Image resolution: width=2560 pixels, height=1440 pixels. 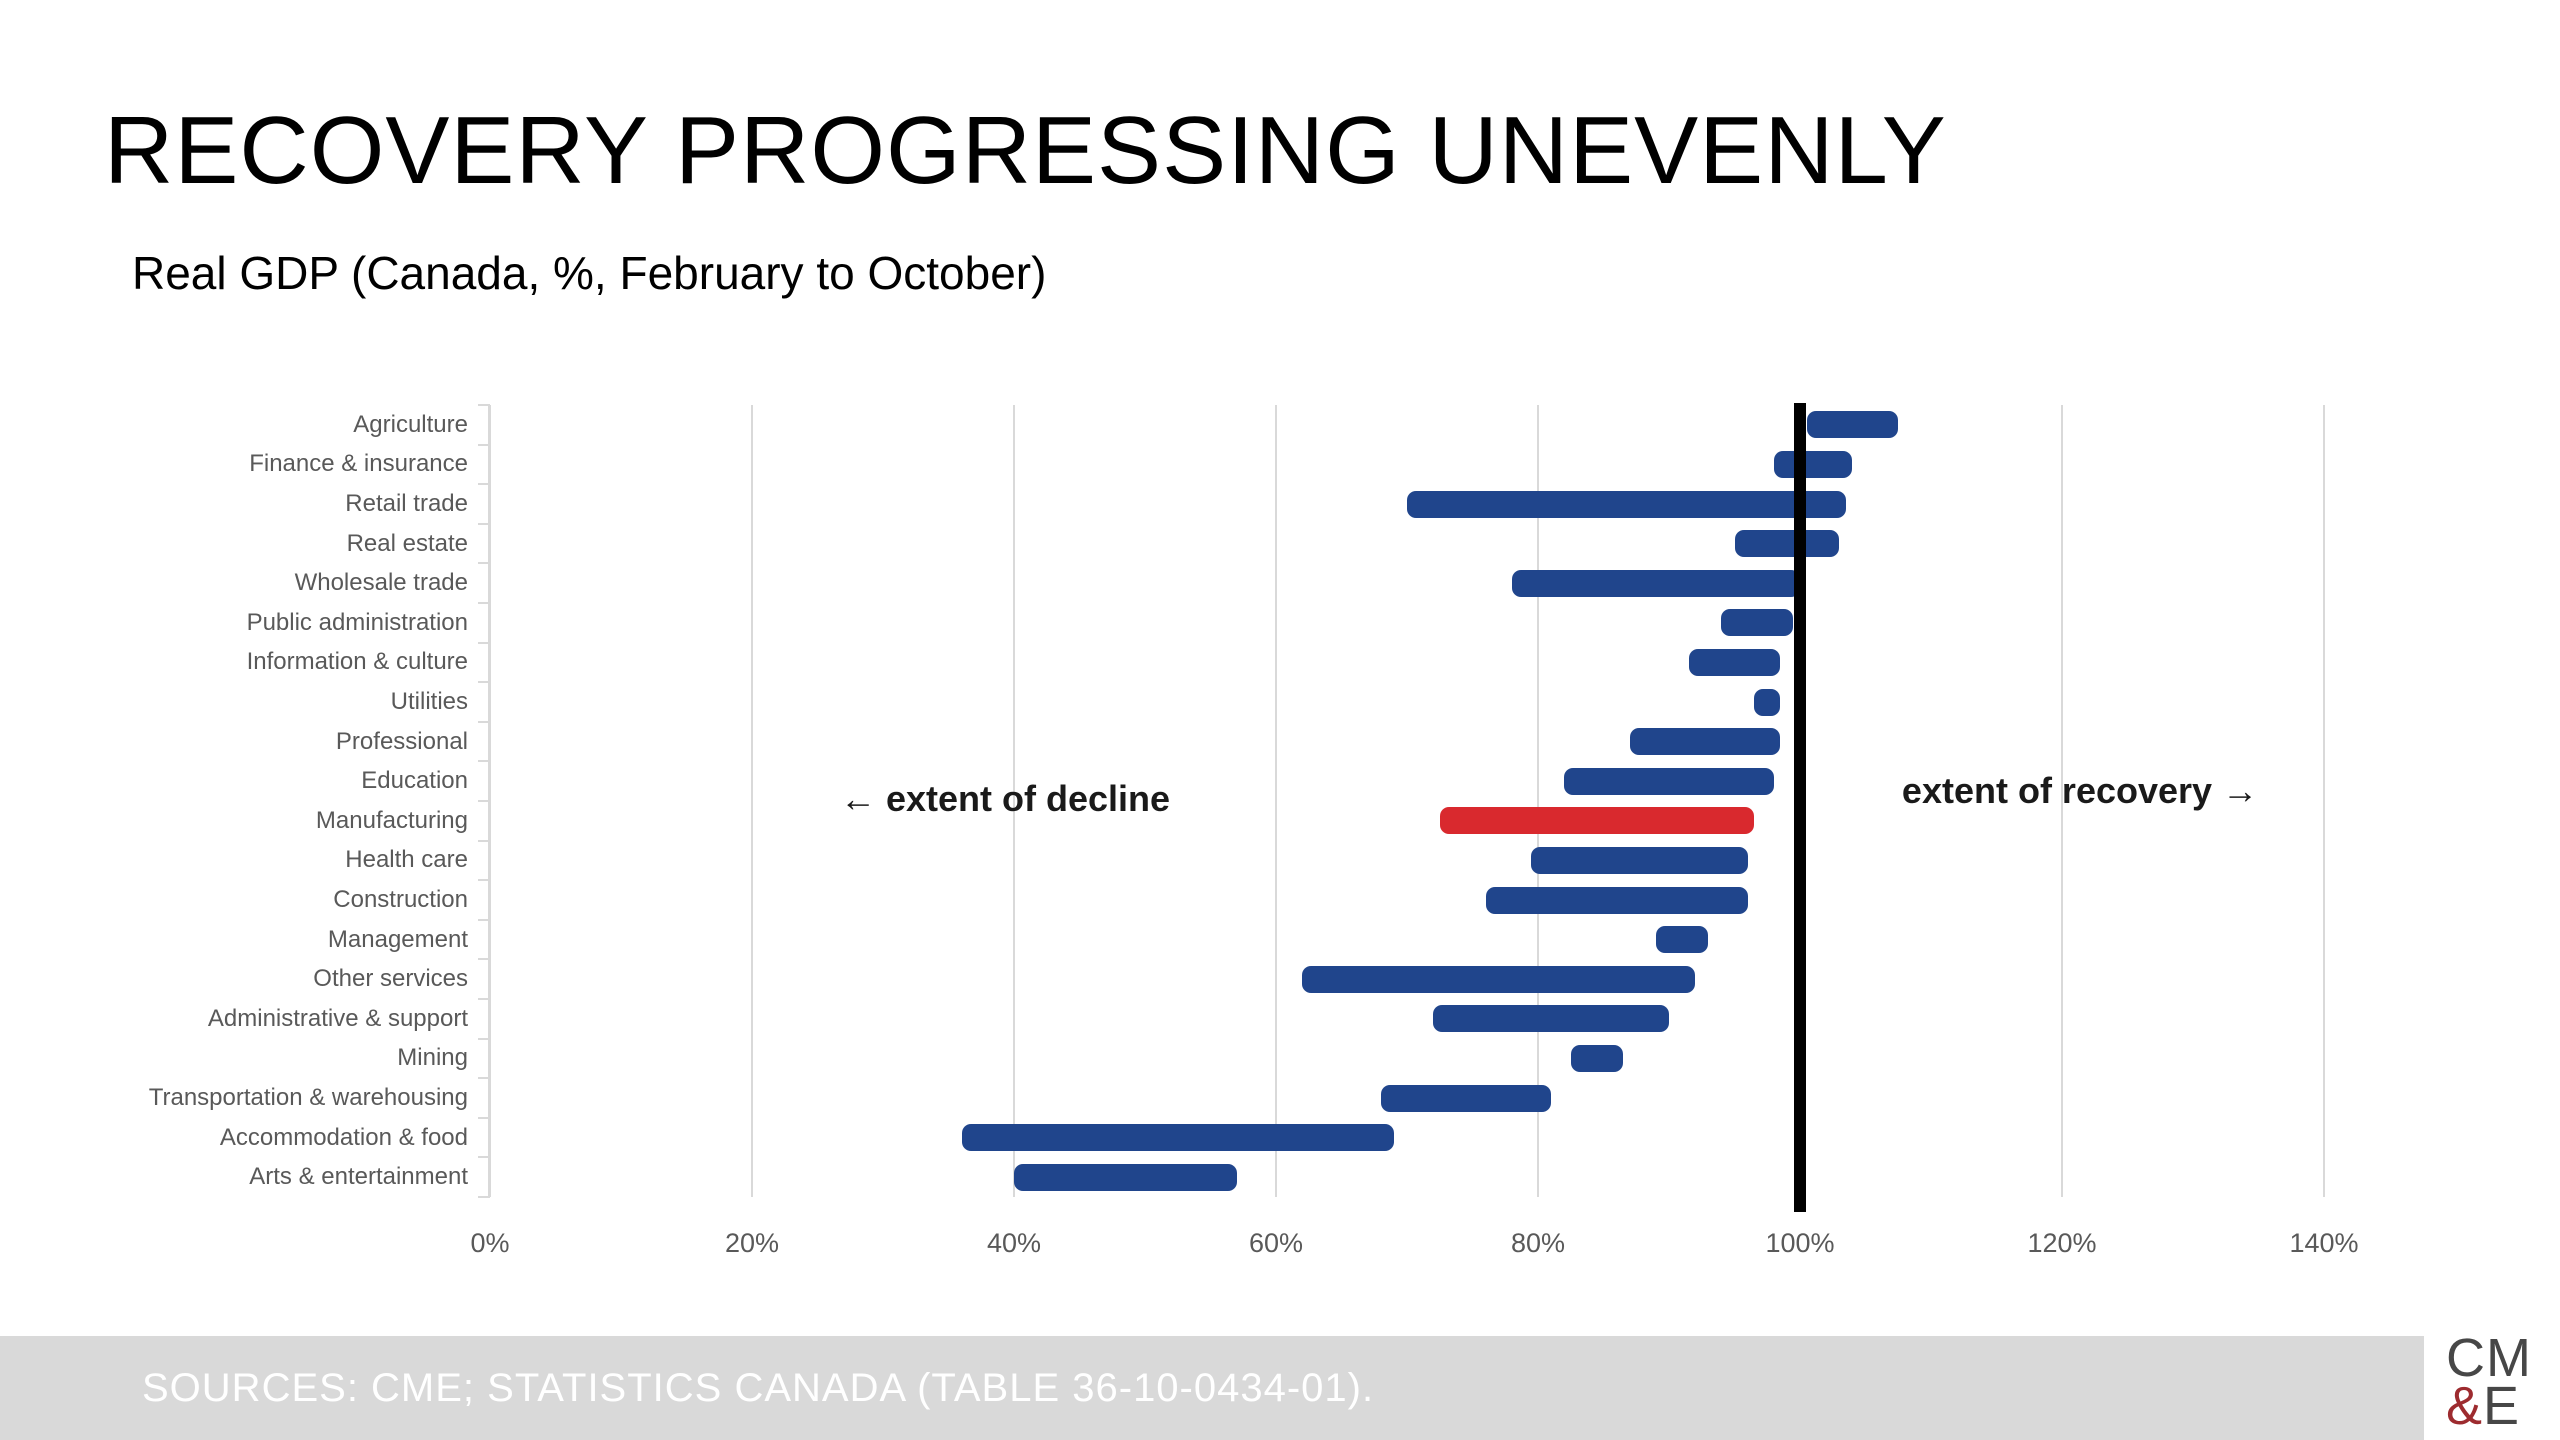 I want to click on x-tick-label-80pct: 80%, so click(x=1538, y=1243).